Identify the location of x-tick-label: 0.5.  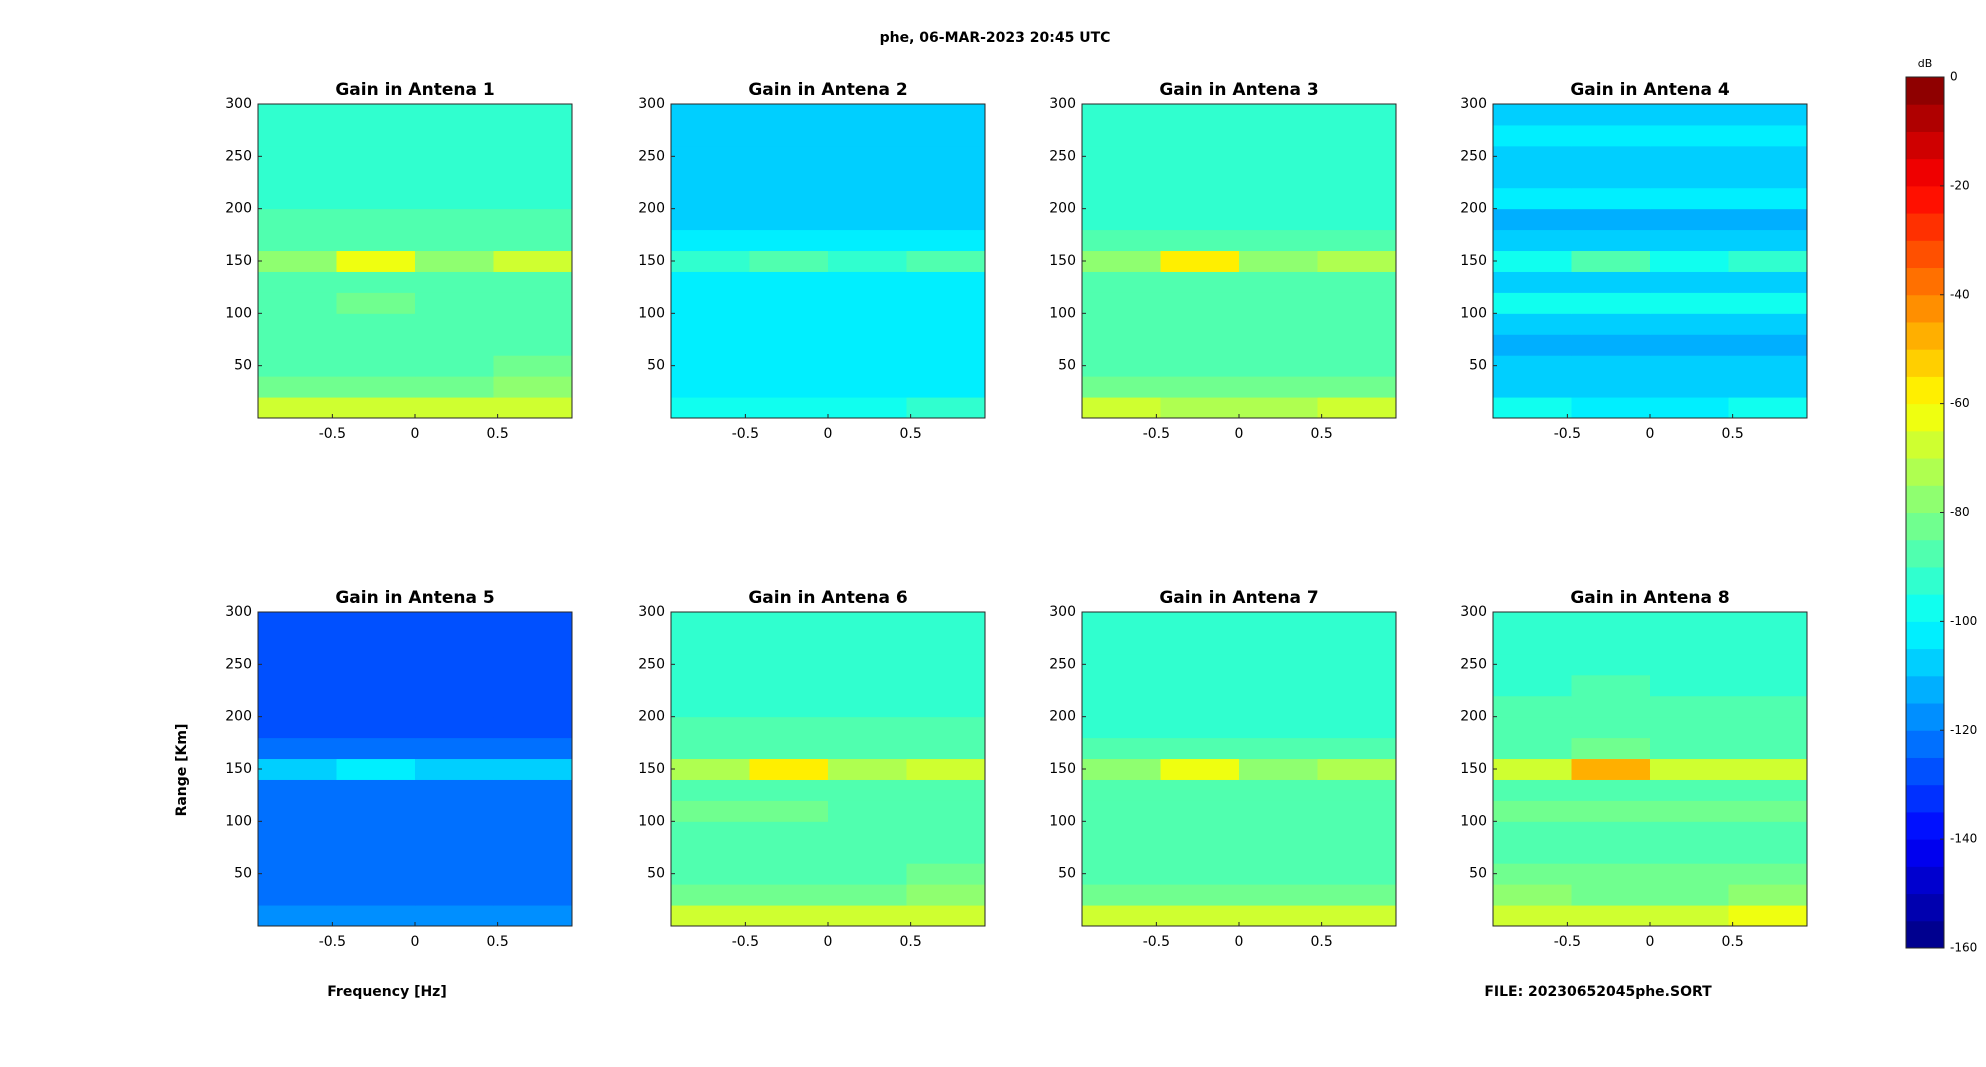
(1732, 434).